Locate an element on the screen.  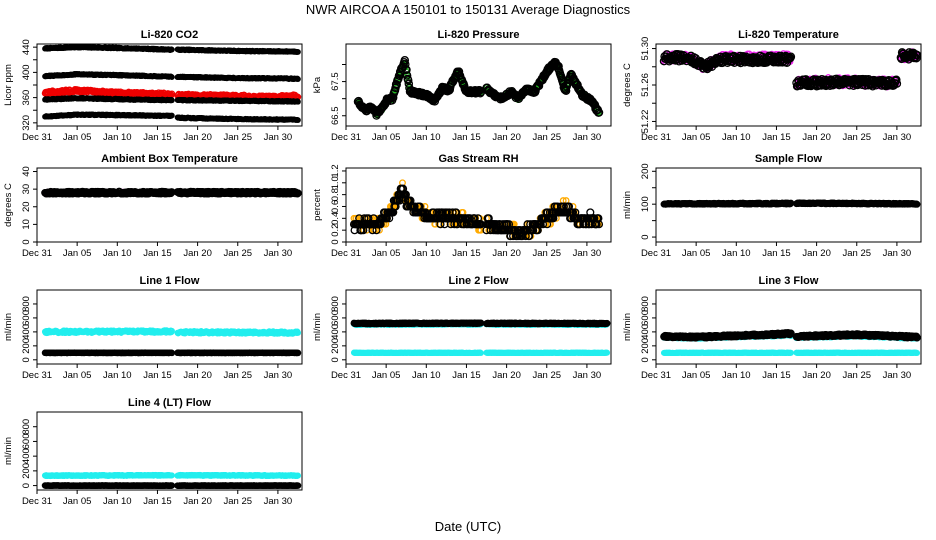
series-std2 is located at coordinates (171, 76).